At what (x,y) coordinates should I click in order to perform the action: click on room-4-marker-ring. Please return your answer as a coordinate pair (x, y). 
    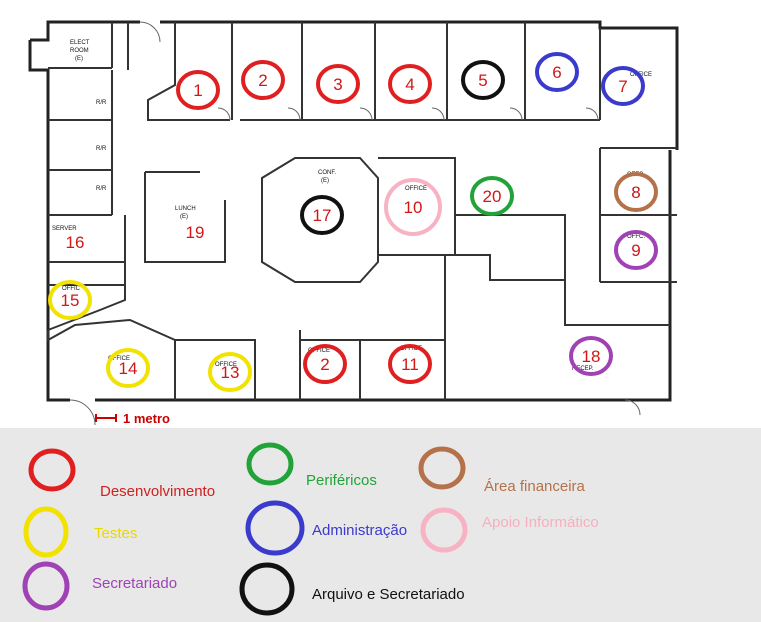
    Looking at the image, I should click on (410, 84).